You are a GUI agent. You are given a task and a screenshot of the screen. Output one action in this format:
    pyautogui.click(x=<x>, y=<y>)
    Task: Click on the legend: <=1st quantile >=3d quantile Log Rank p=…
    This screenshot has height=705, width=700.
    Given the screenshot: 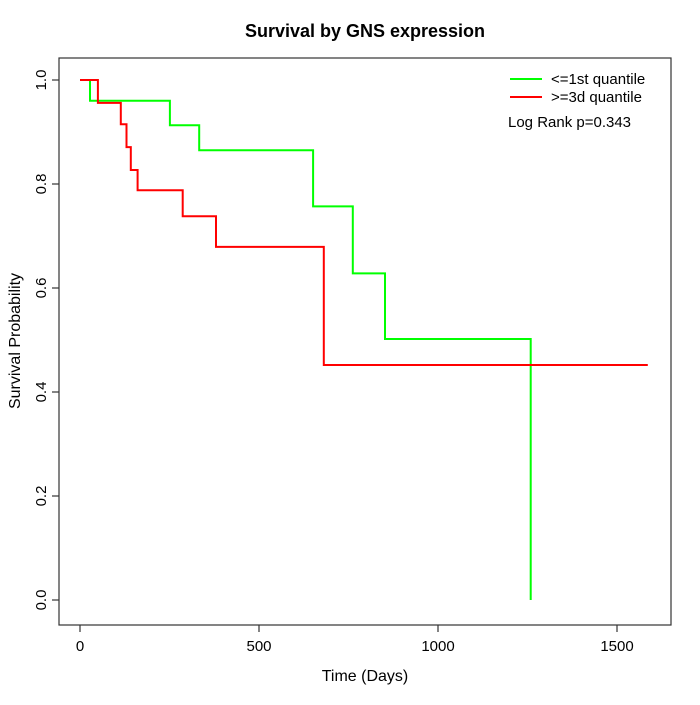 What is the action you would take?
    pyautogui.click(x=576, y=101)
    